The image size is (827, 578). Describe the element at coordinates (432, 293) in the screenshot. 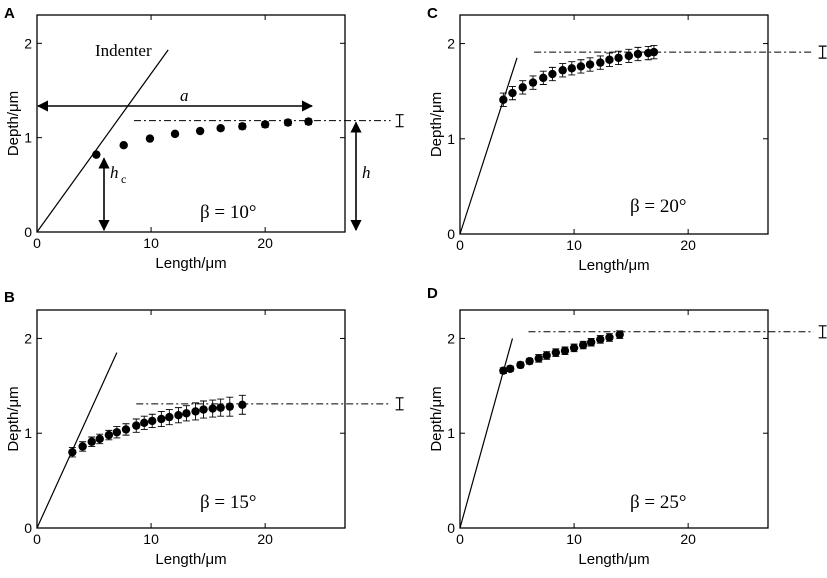

I see `panel-label: D` at that location.